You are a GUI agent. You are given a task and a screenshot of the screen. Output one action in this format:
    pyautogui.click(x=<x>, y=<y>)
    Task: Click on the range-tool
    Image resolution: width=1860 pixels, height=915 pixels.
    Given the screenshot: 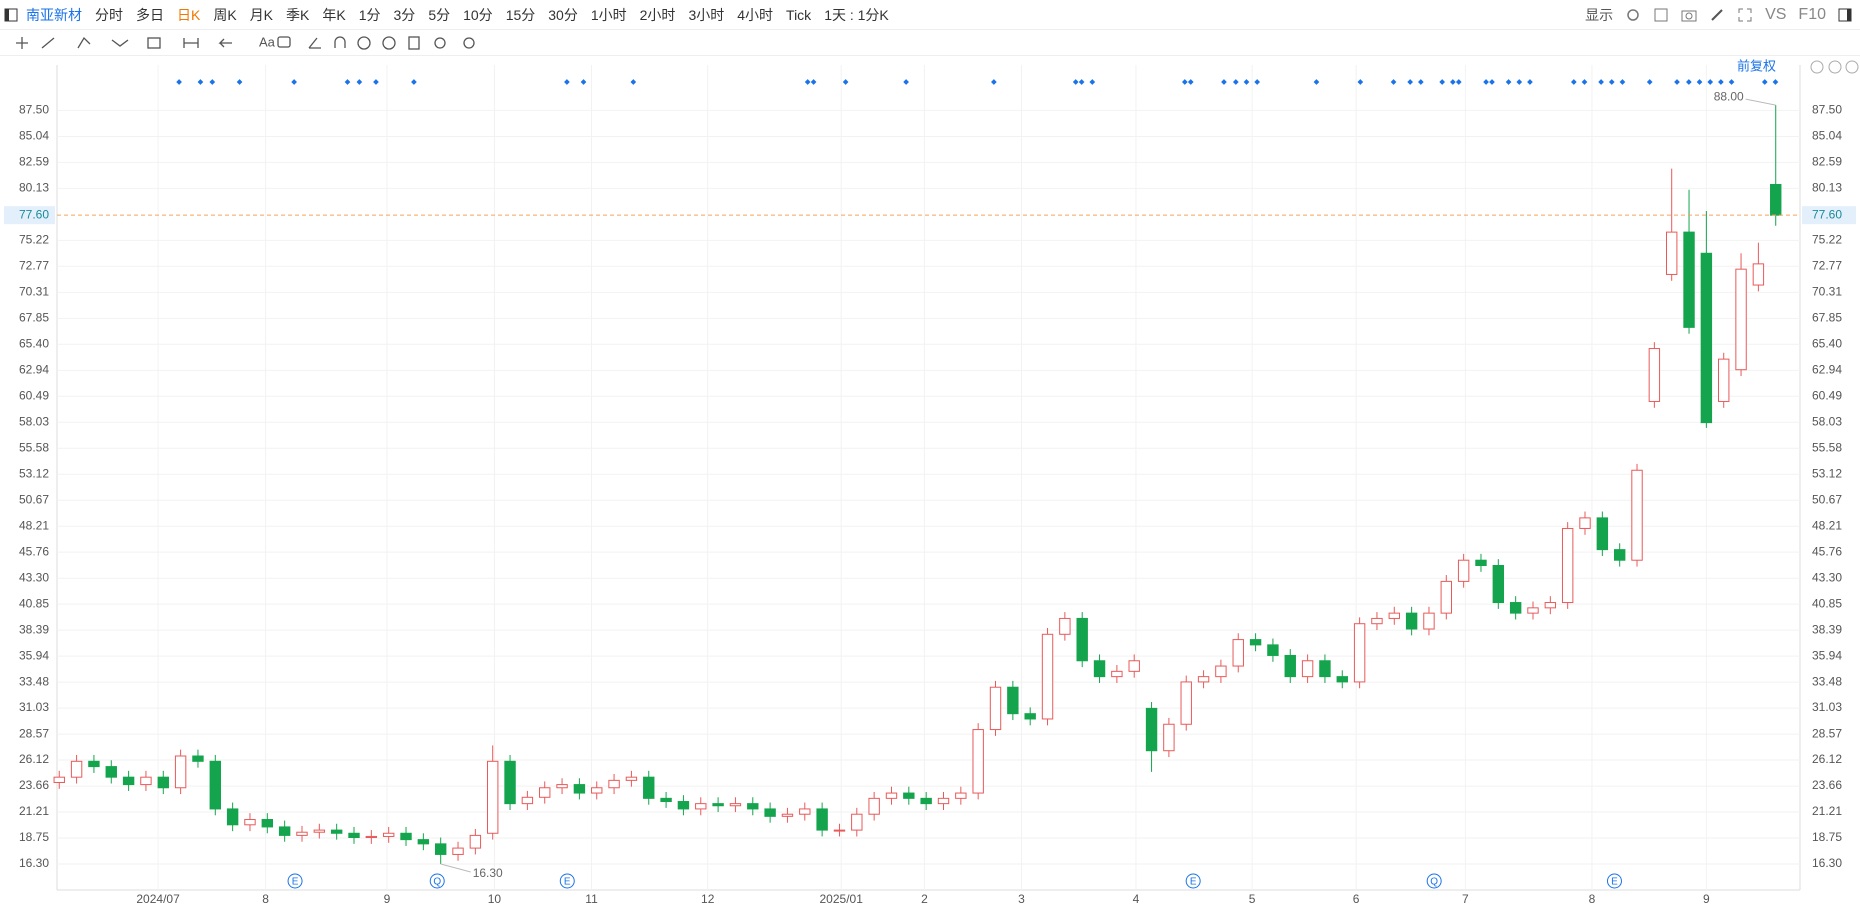 What is the action you would take?
    pyautogui.click(x=191, y=43)
    